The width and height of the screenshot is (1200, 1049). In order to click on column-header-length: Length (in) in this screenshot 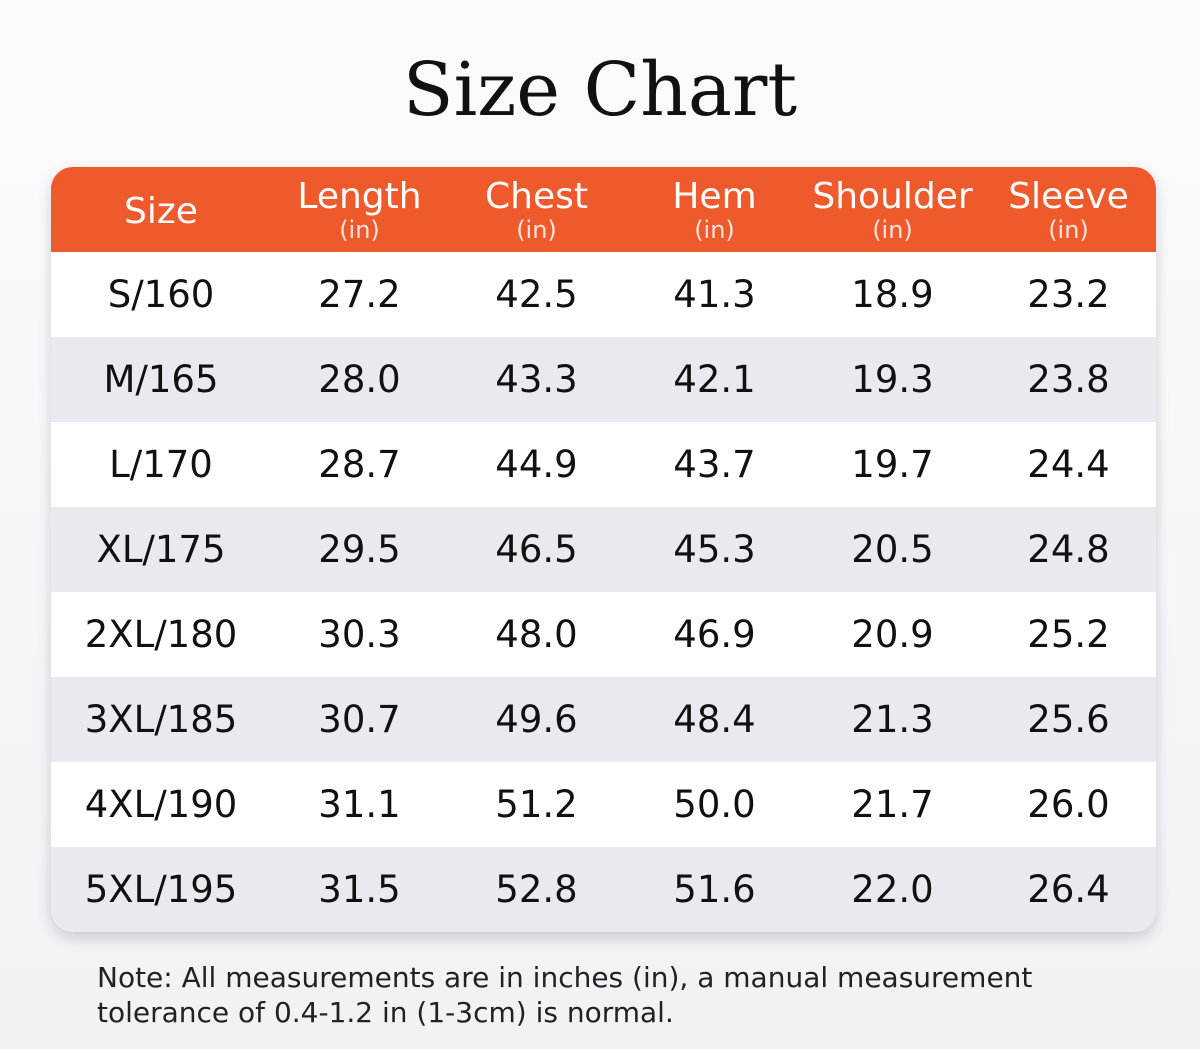, I will do `click(359, 209)`.